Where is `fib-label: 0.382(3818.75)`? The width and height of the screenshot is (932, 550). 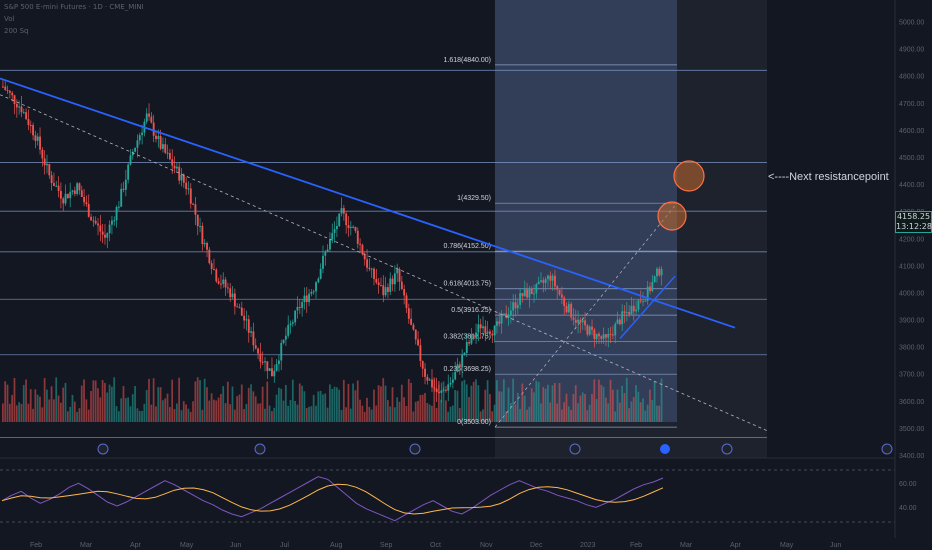
fib-label: 0.382(3818.75) is located at coordinates (467, 337).